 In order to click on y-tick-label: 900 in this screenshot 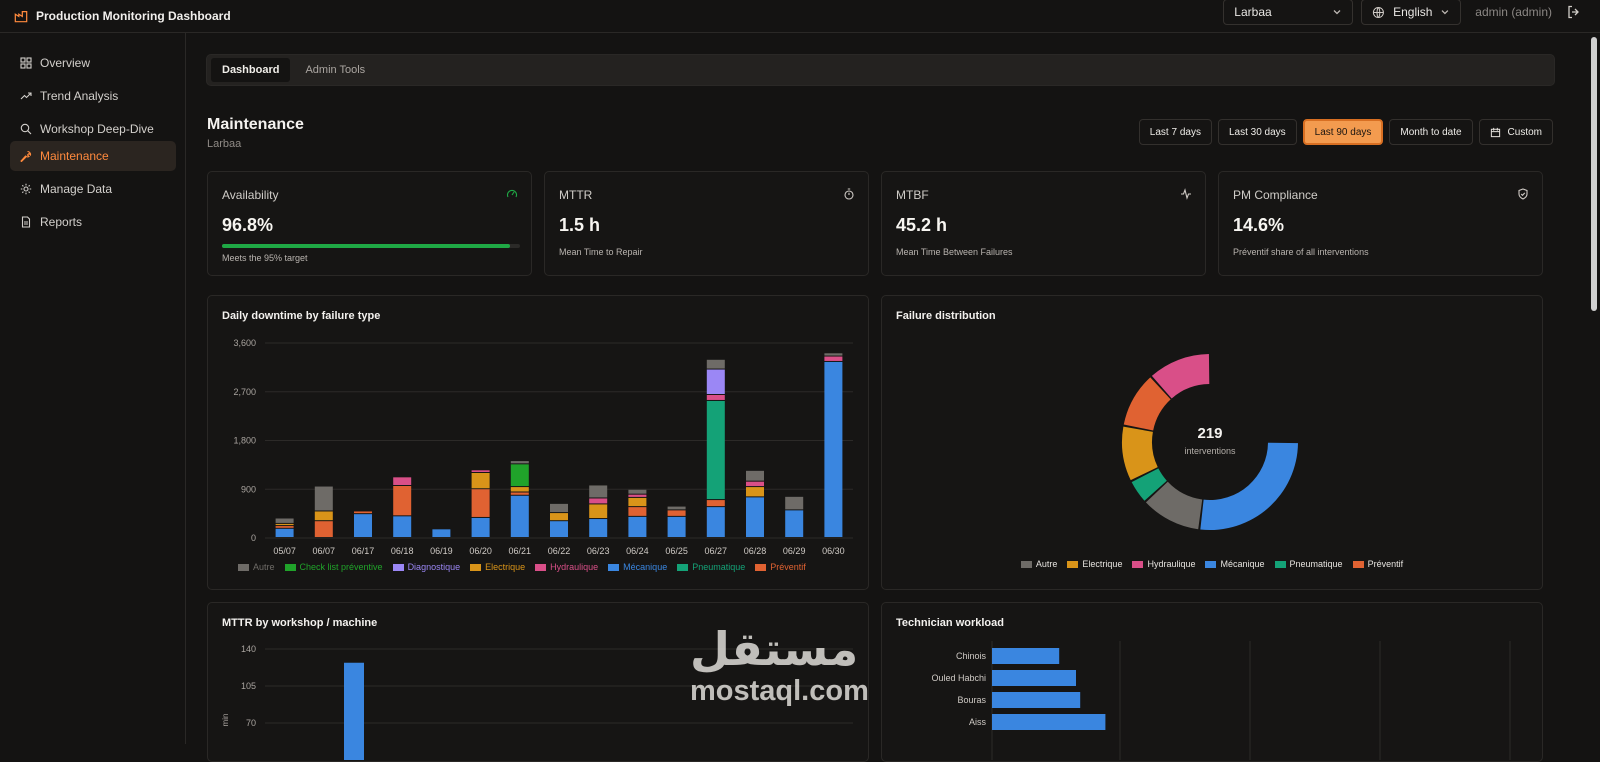, I will do `click(248, 489)`.